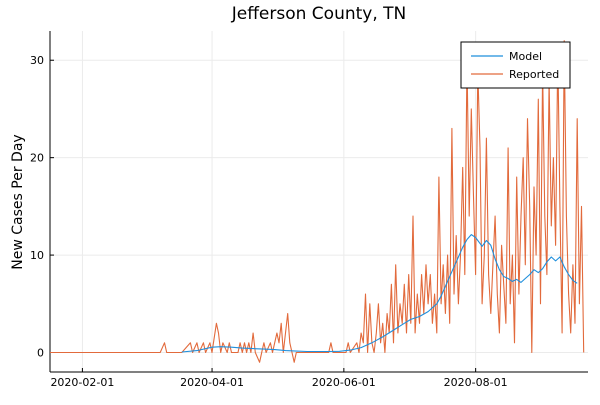 Image resolution: width=600 pixels, height=405 pixels. I want to click on x-tick-label: 2020-06-01, so click(344, 382).